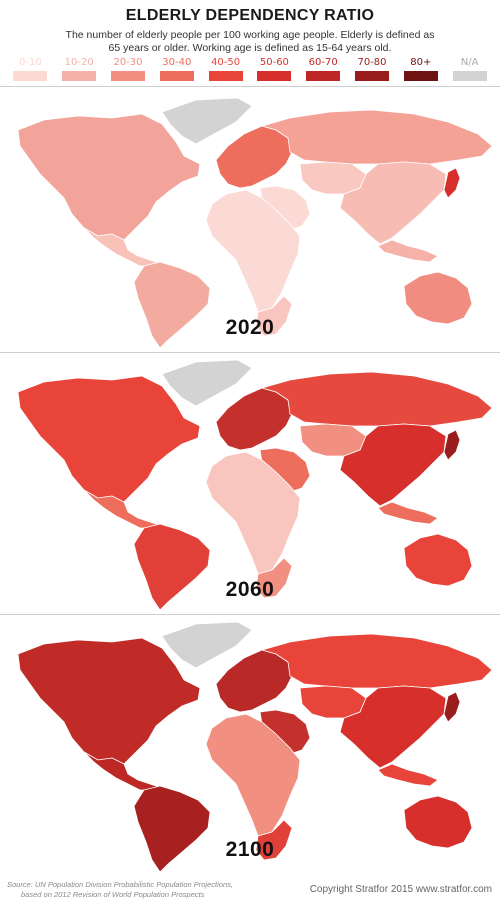  What do you see at coordinates (79, 69) in the screenshot?
I see `legend-item: 10-20` at bounding box center [79, 69].